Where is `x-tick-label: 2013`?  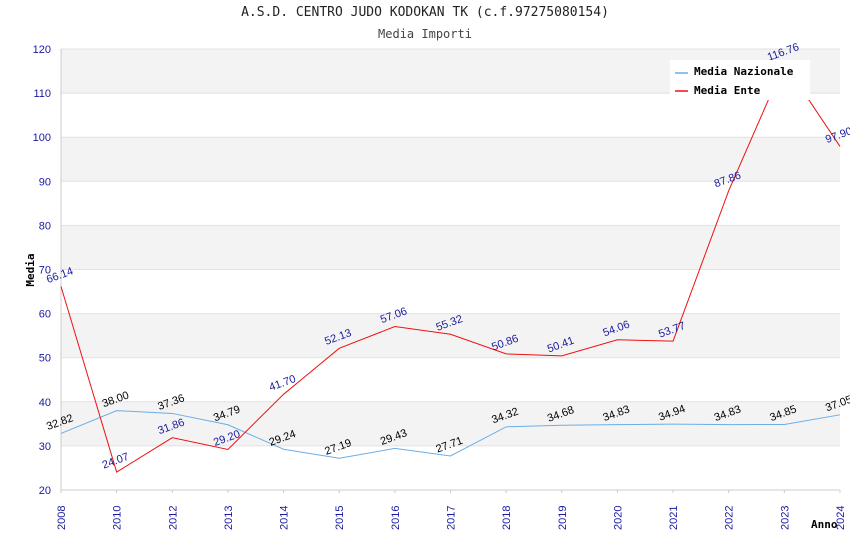
x-tick-label: 2013 is located at coordinates (229, 518).